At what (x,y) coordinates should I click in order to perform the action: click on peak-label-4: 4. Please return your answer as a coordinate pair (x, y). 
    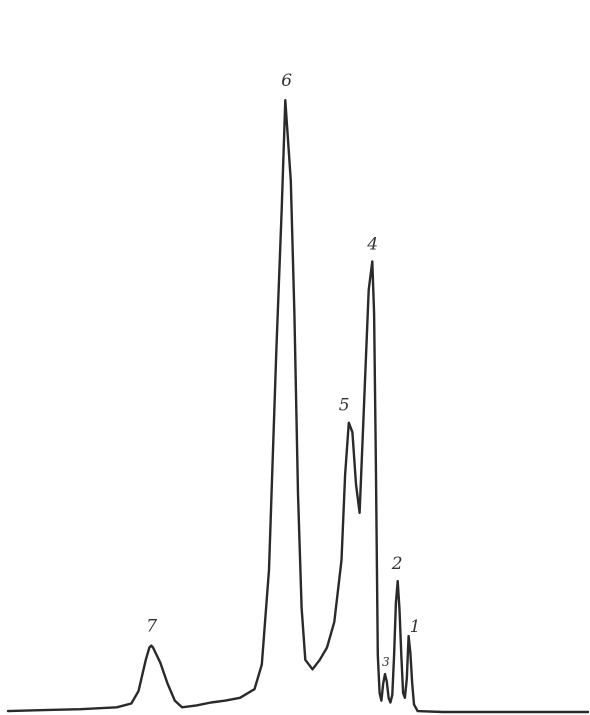
    Looking at the image, I should click on (372, 244).